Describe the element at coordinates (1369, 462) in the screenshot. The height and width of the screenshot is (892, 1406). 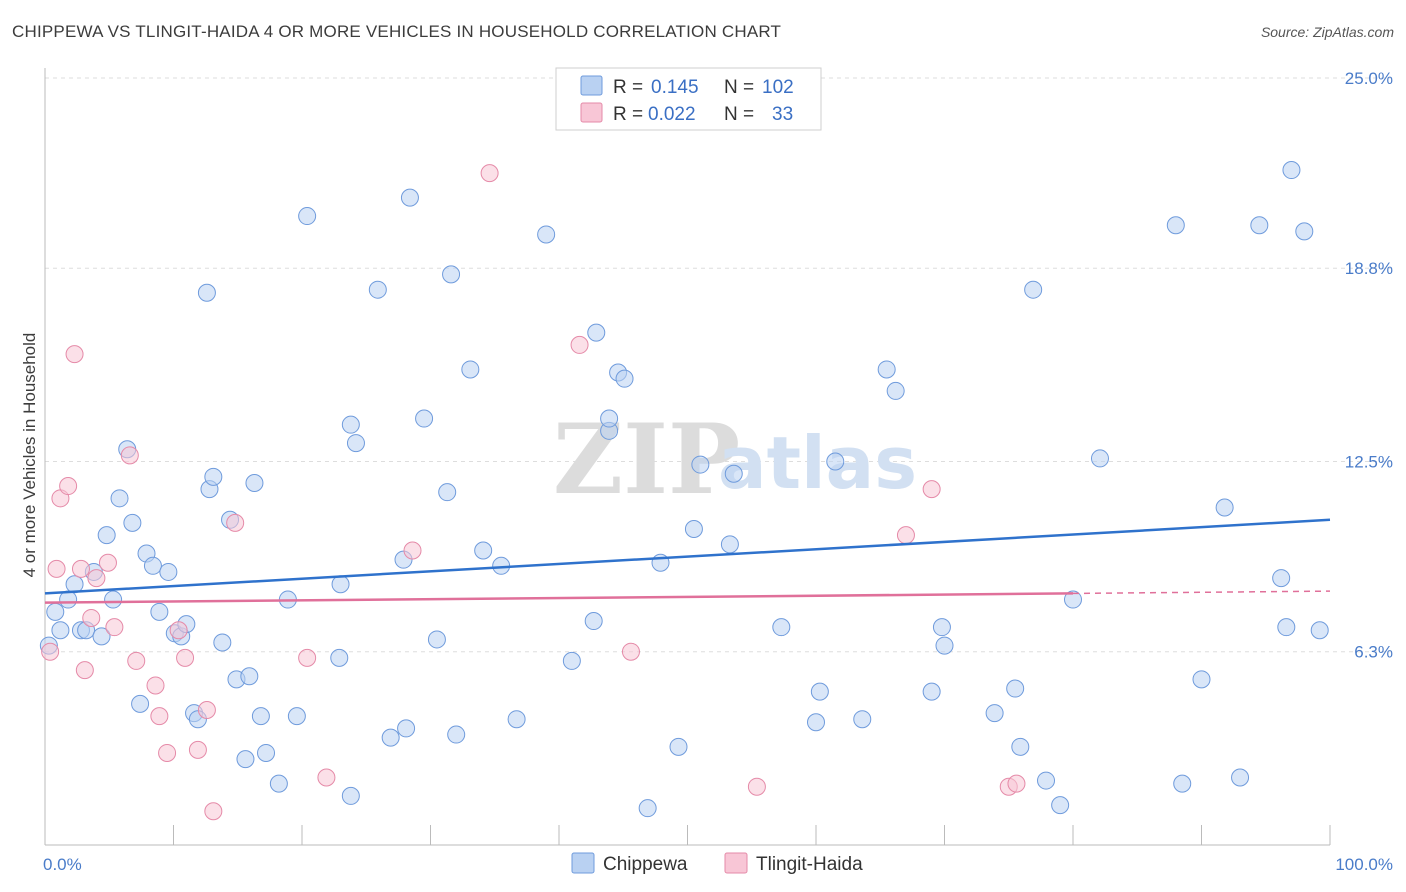
I see `y-tick-label-2: 12.5%` at that location.